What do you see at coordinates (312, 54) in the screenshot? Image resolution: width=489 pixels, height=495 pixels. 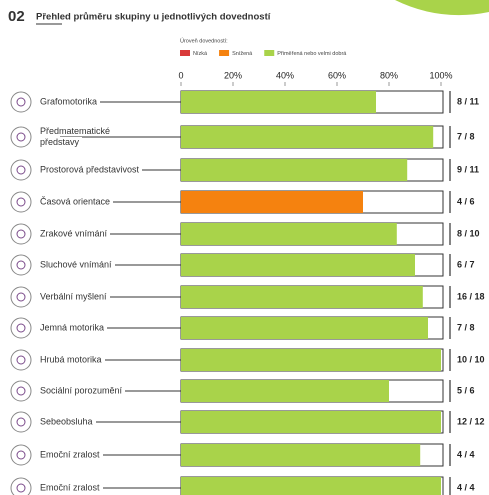 I see `legend-label: Přiměřená nebo velmi dobrá` at bounding box center [312, 54].